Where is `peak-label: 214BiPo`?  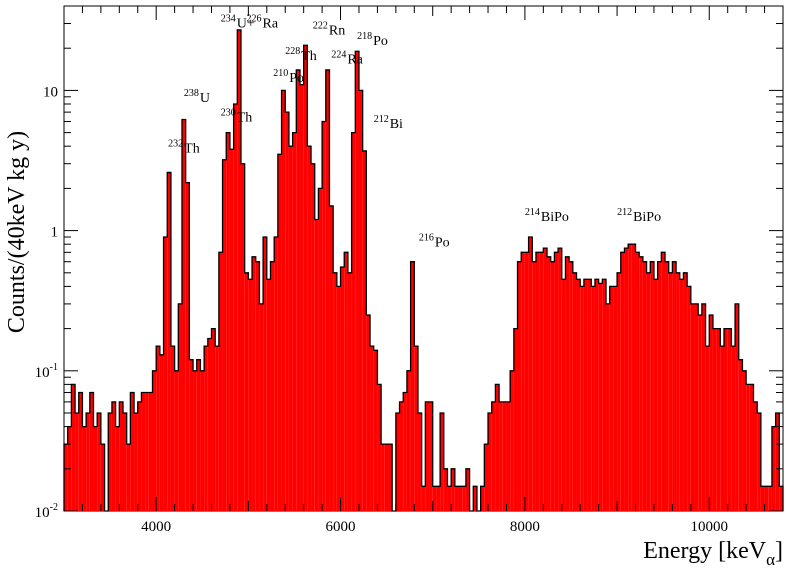
peak-label: 214BiPo is located at coordinates (547, 216).